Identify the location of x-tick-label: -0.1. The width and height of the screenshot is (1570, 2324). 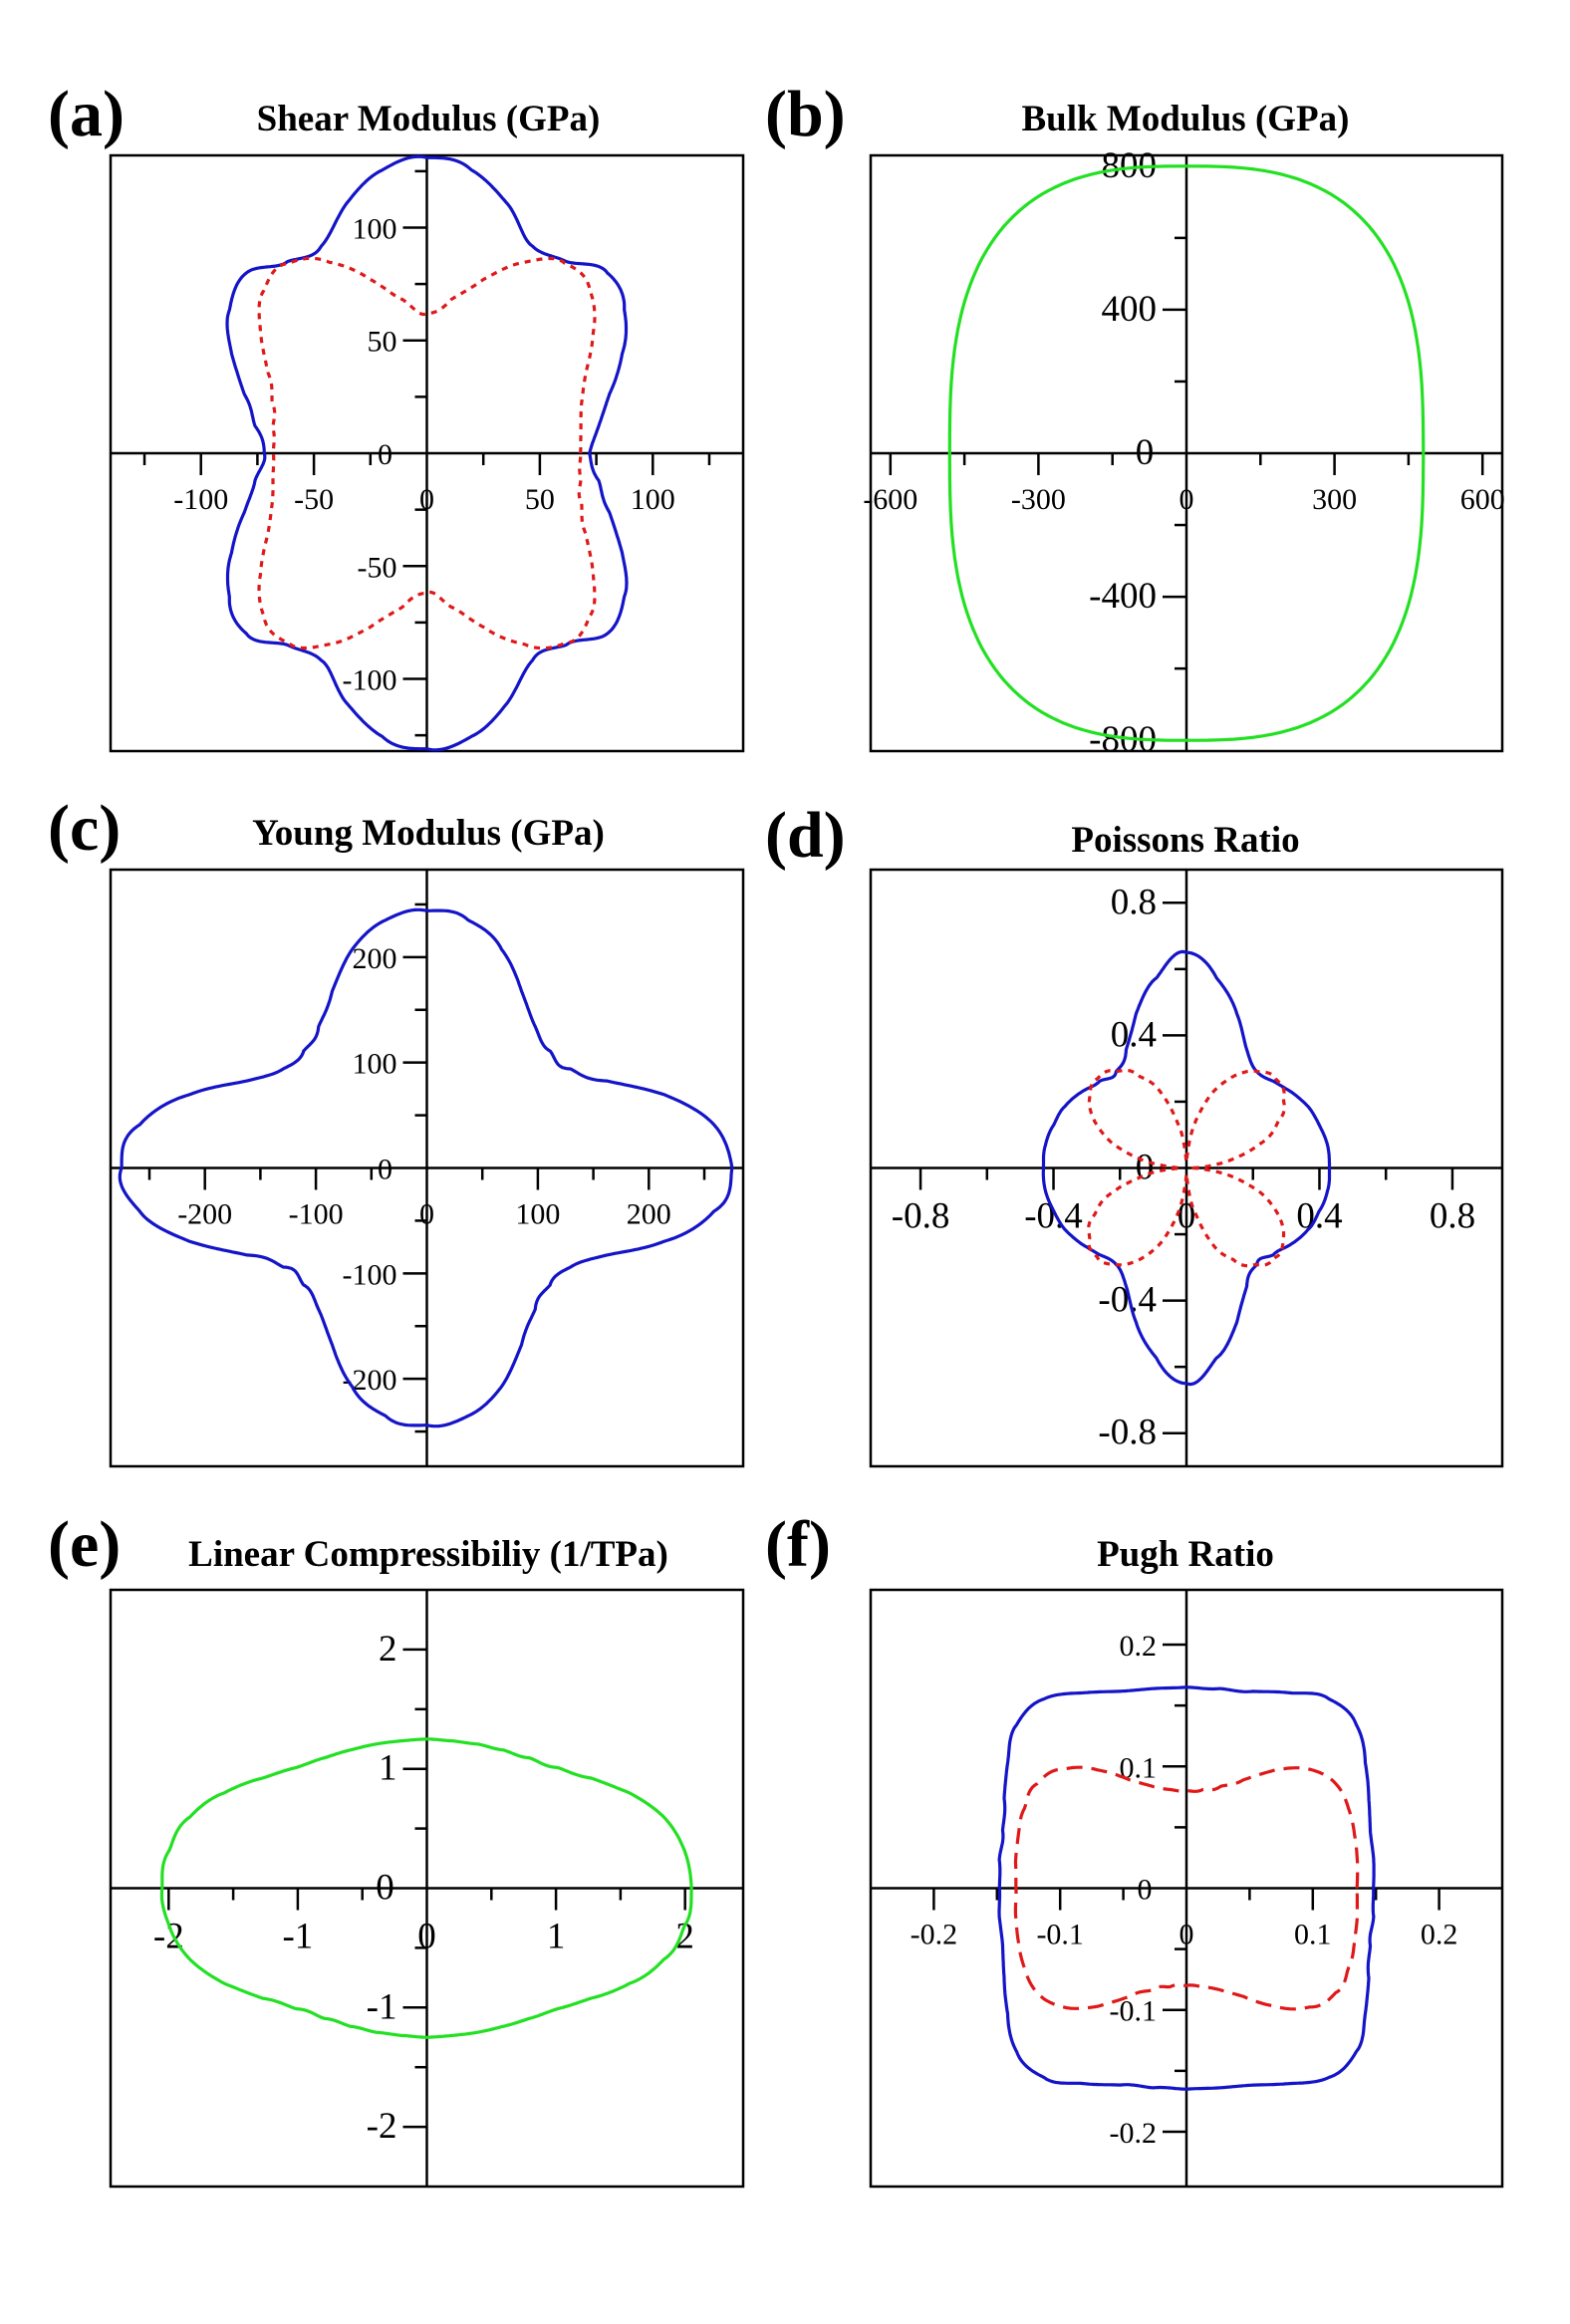
(1060, 1935).